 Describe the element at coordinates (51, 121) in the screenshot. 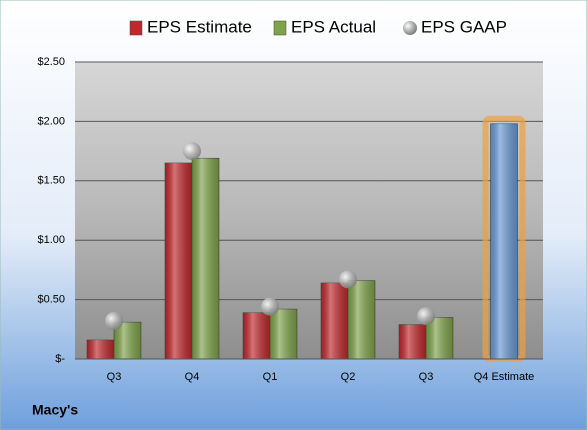

I see `y-tick-label: $2.00` at that location.